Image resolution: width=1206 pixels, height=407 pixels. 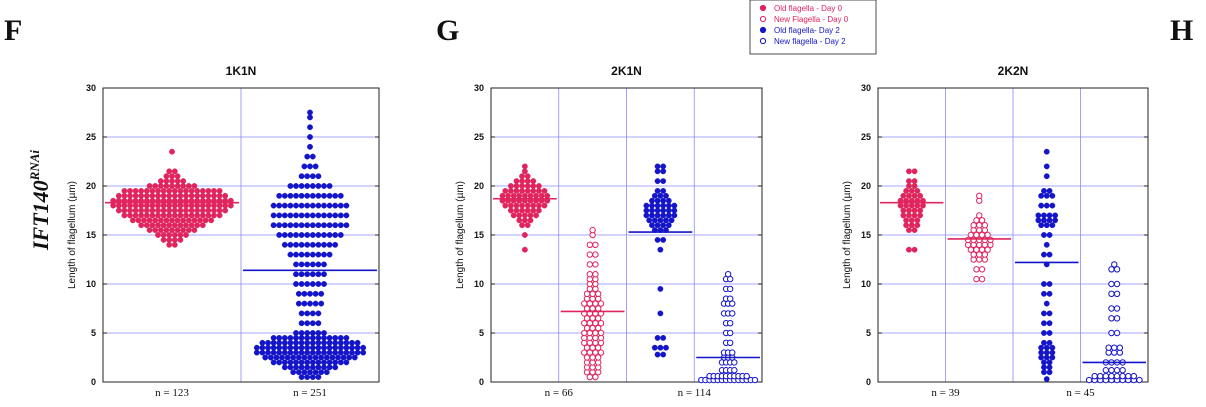 I want to click on chart-title: 2K1N, so click(x=626, y=71).